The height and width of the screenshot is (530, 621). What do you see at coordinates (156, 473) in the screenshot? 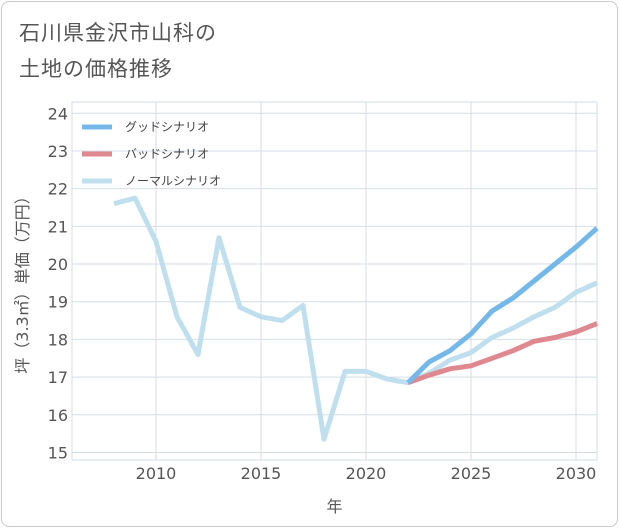
I see `x-tick-label: 2010` at bounding box center [156, 473].